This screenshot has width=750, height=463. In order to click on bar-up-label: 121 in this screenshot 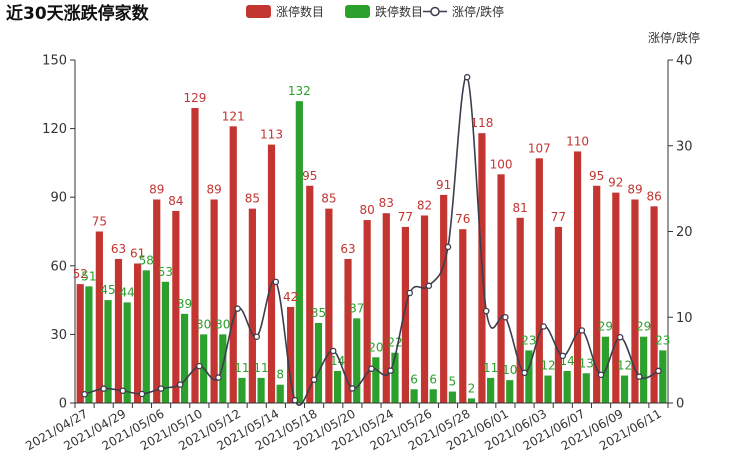, I will do `click(233, 116)`.